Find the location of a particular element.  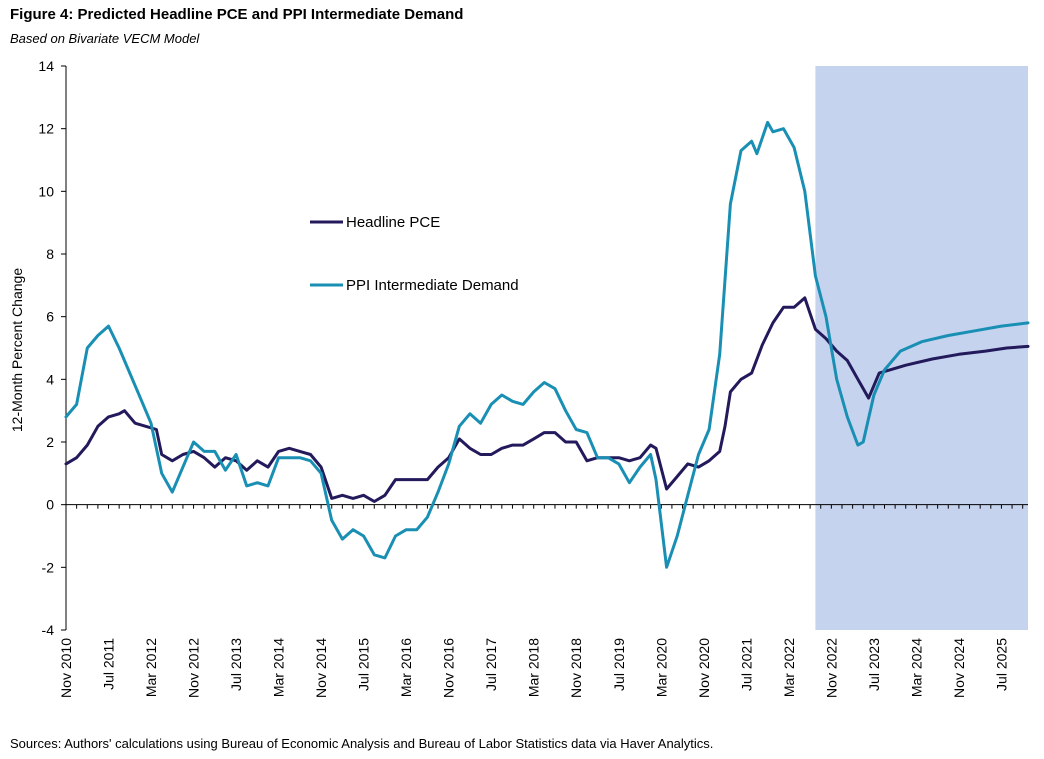

y-tick-label: -2 is located at coordinates (48, 567).